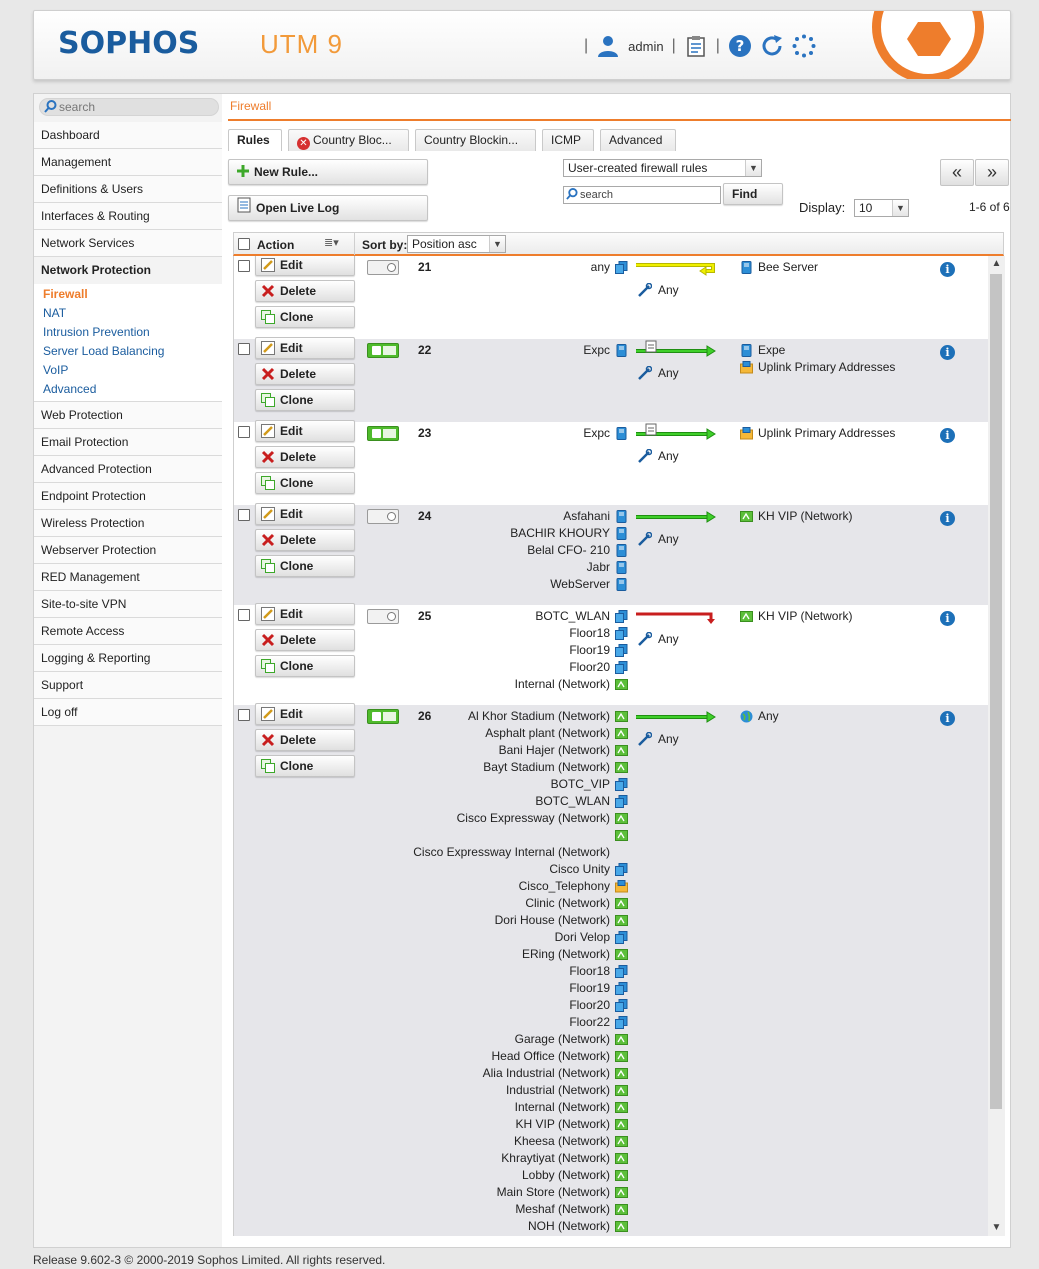  Describe the element at coordinates (512, 801) in the screenshot. I see `source-item: BOTC_WLAN` at that location.